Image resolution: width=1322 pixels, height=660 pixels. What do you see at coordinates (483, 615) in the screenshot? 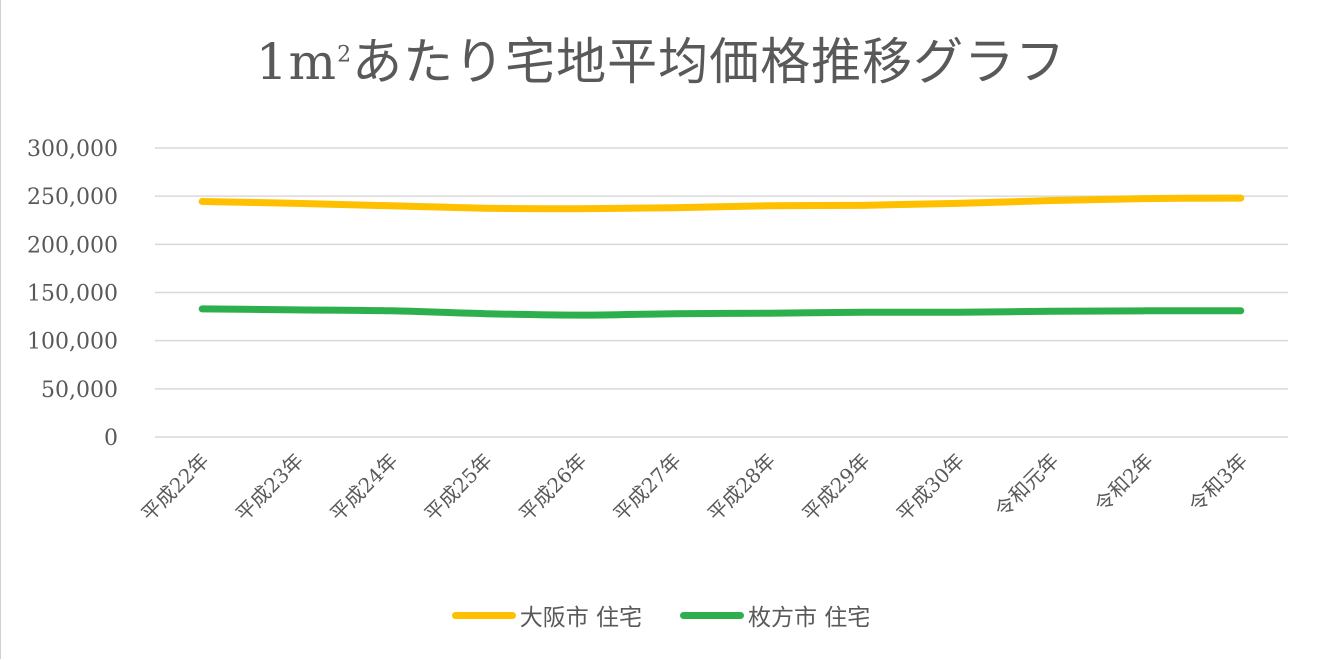
I see `legend-swatch-osaka` at bounding box center [483, 615].